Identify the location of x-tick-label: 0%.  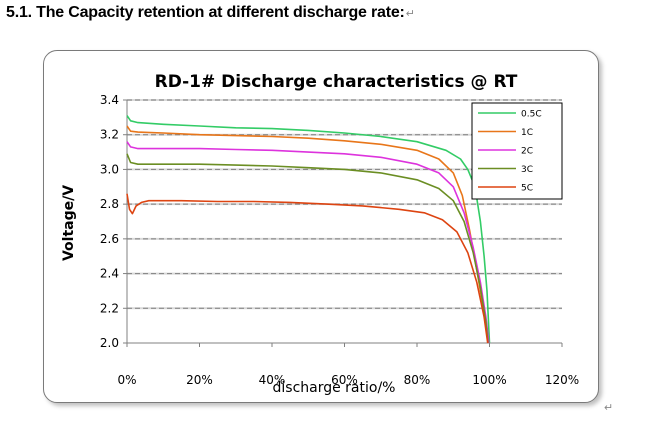
(126, 380).